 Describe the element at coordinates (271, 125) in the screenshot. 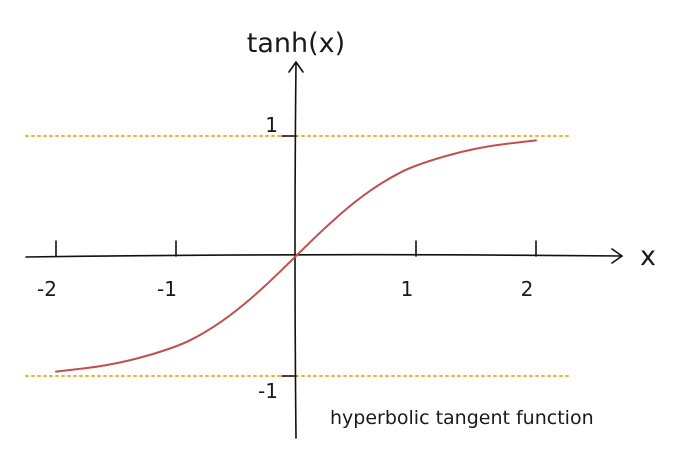

I see `y-tick-label: 1` at that location.